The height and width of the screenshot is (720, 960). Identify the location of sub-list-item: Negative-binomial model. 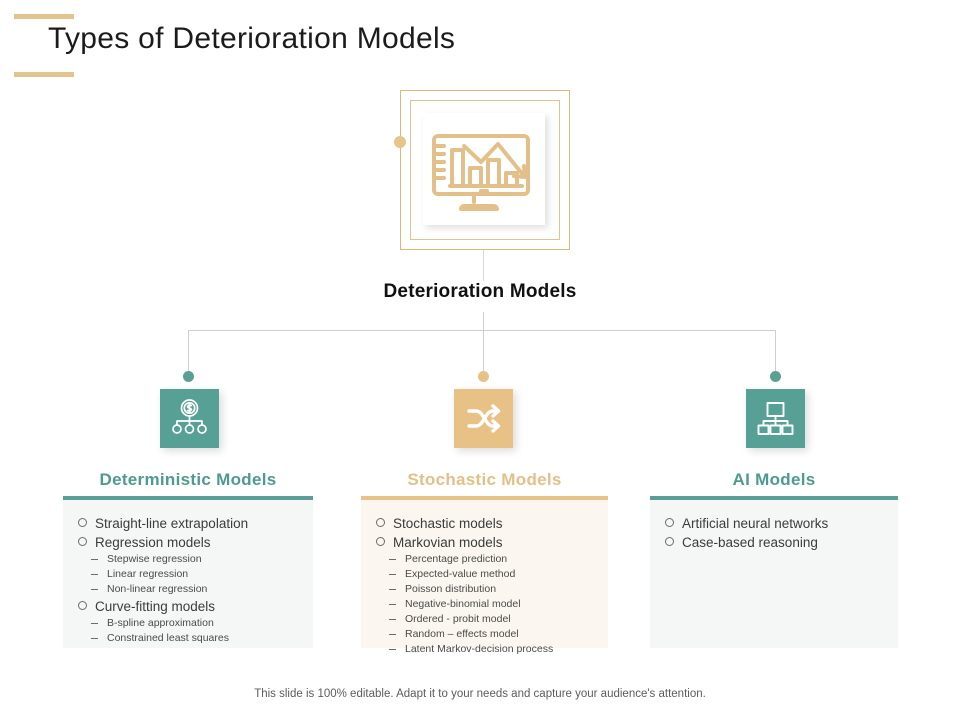
(486, 604).